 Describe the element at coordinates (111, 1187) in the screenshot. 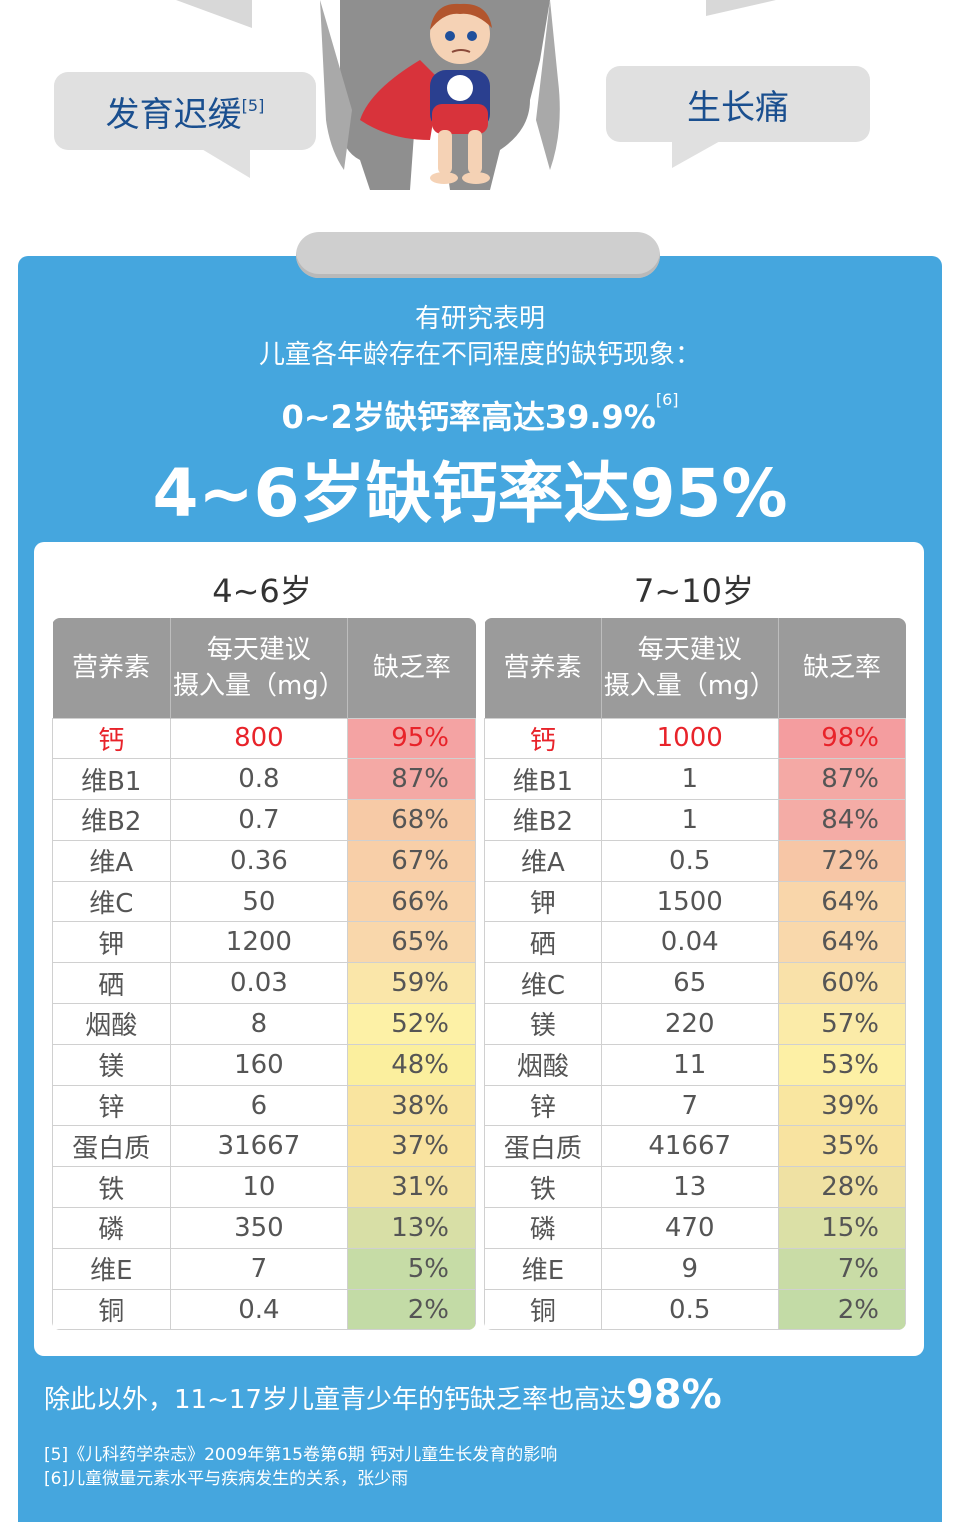

I see `nutrient-name-cell: 铁` at that location.